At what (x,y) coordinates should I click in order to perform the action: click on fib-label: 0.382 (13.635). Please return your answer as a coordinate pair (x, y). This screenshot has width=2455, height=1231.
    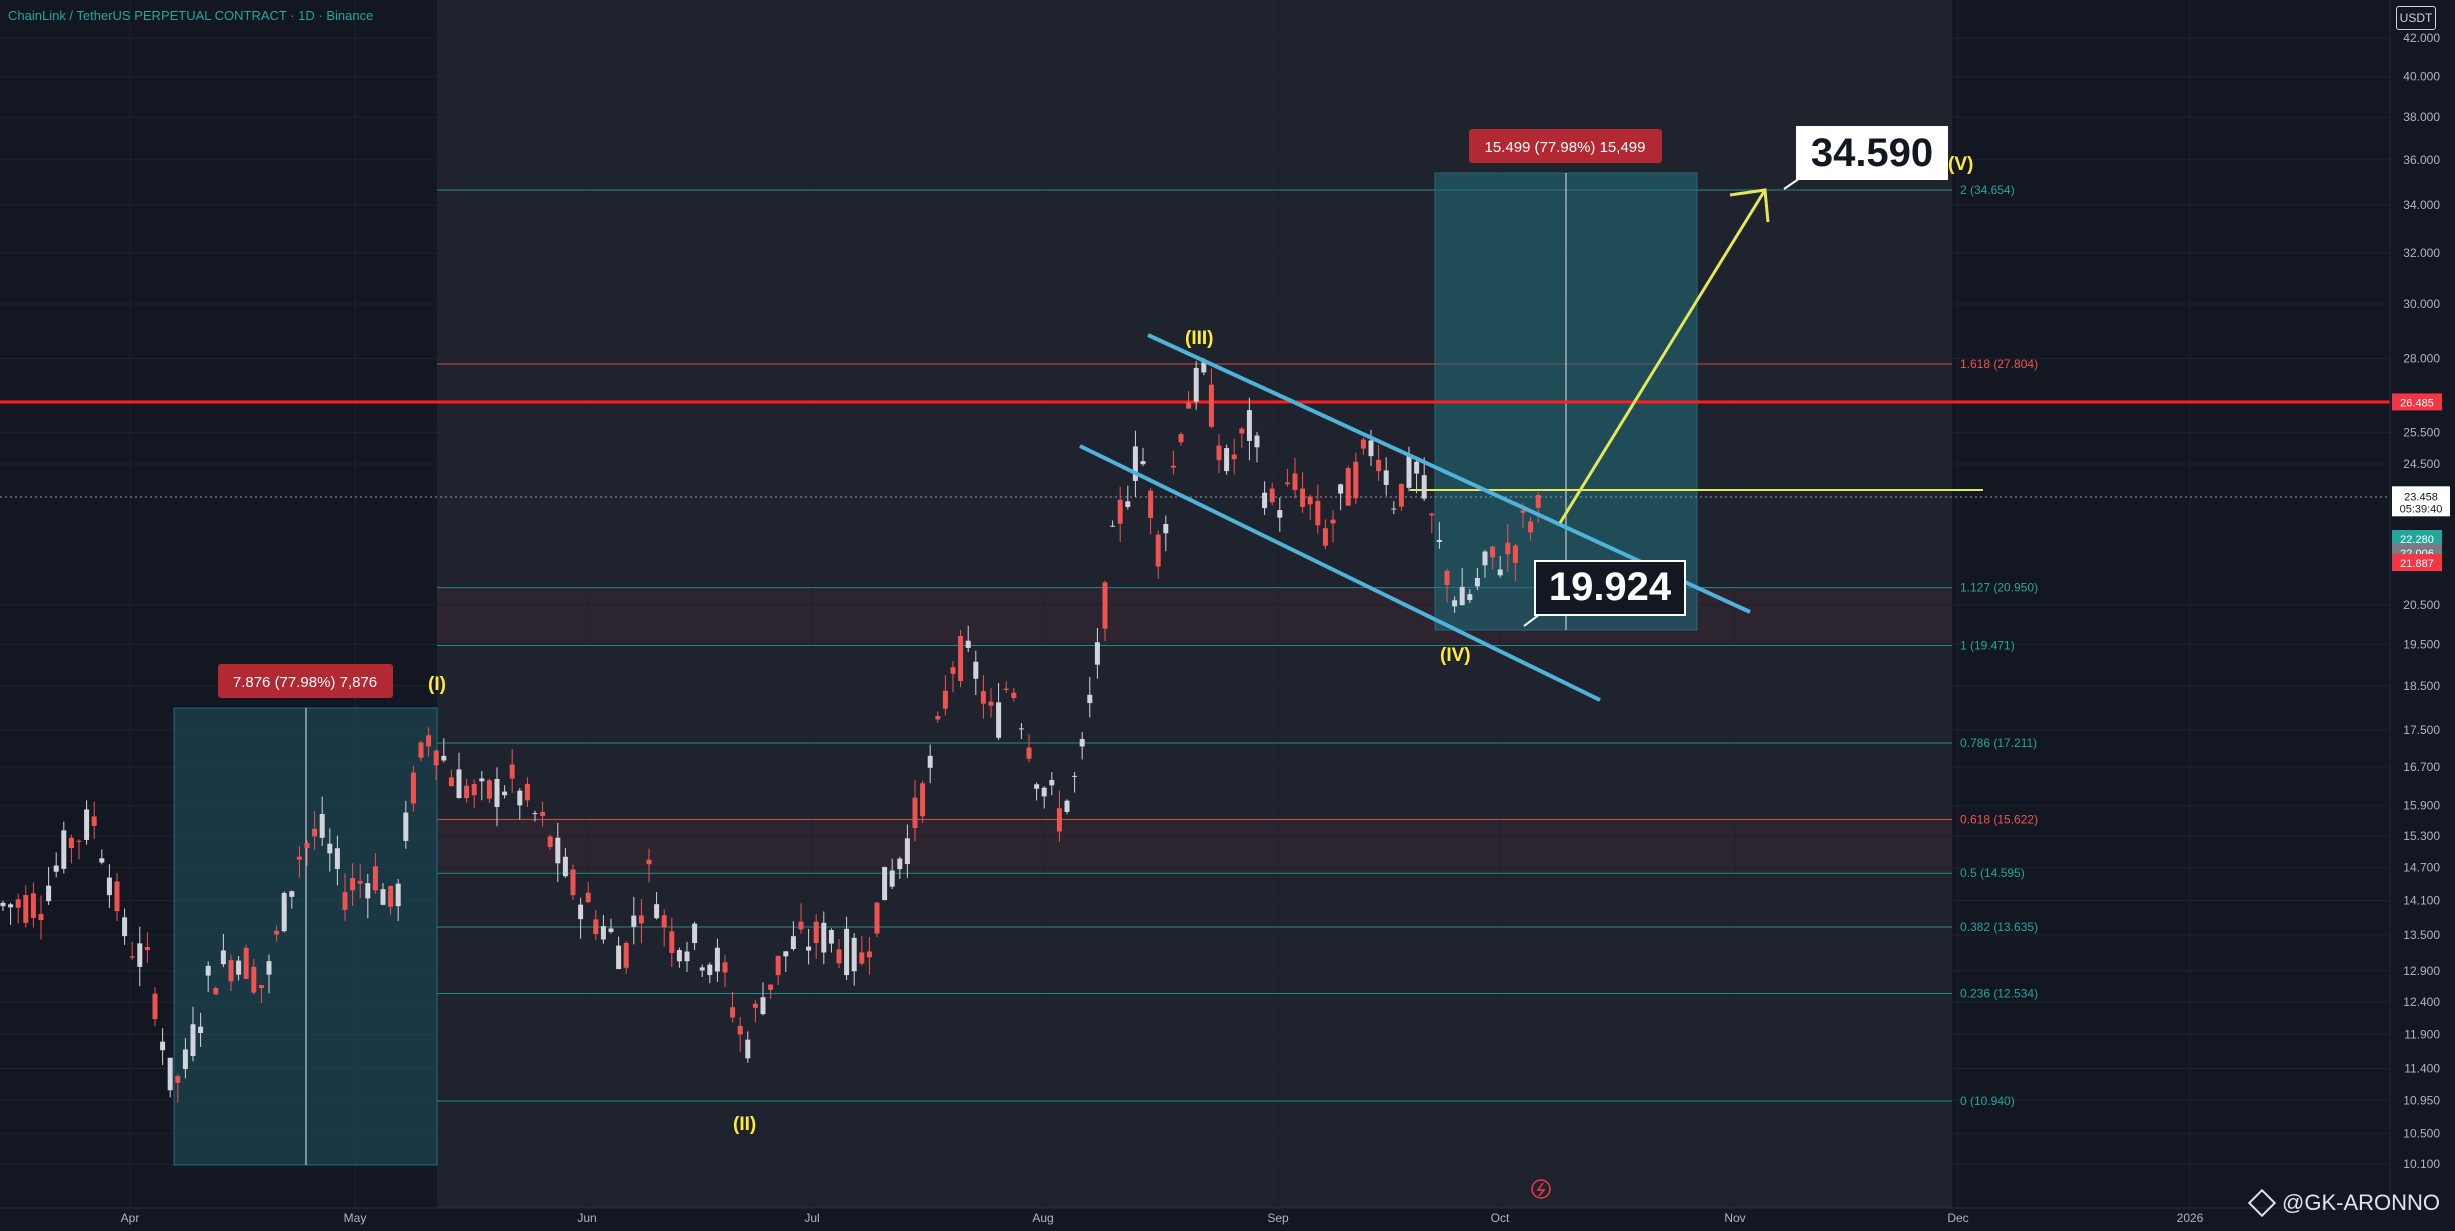
    Looking at the image, I should click on (1999, 927).